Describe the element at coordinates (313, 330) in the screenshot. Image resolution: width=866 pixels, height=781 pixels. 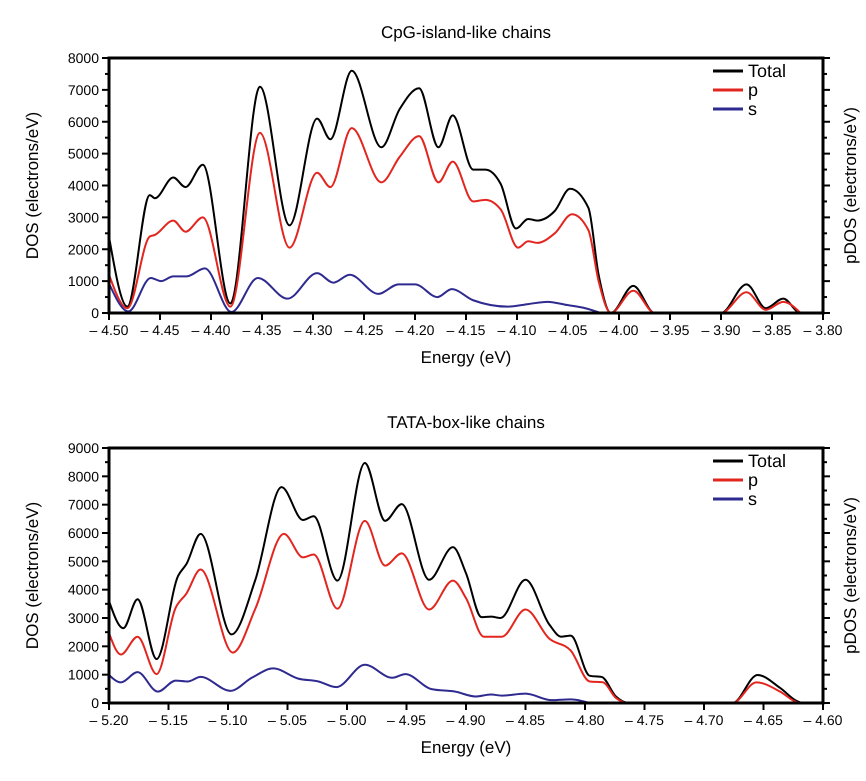
I see `x-tick-label: – 4.30` at that location.